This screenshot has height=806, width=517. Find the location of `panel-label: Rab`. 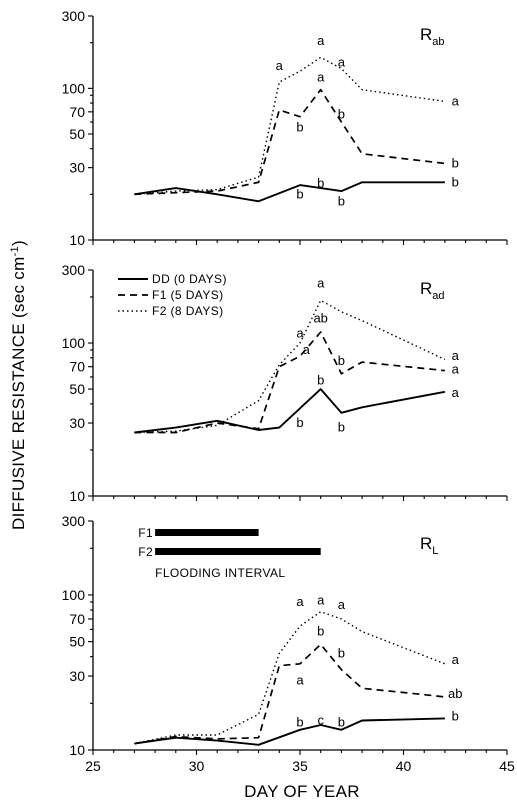

panel-label: Rab is located at coordinates (432, 36).